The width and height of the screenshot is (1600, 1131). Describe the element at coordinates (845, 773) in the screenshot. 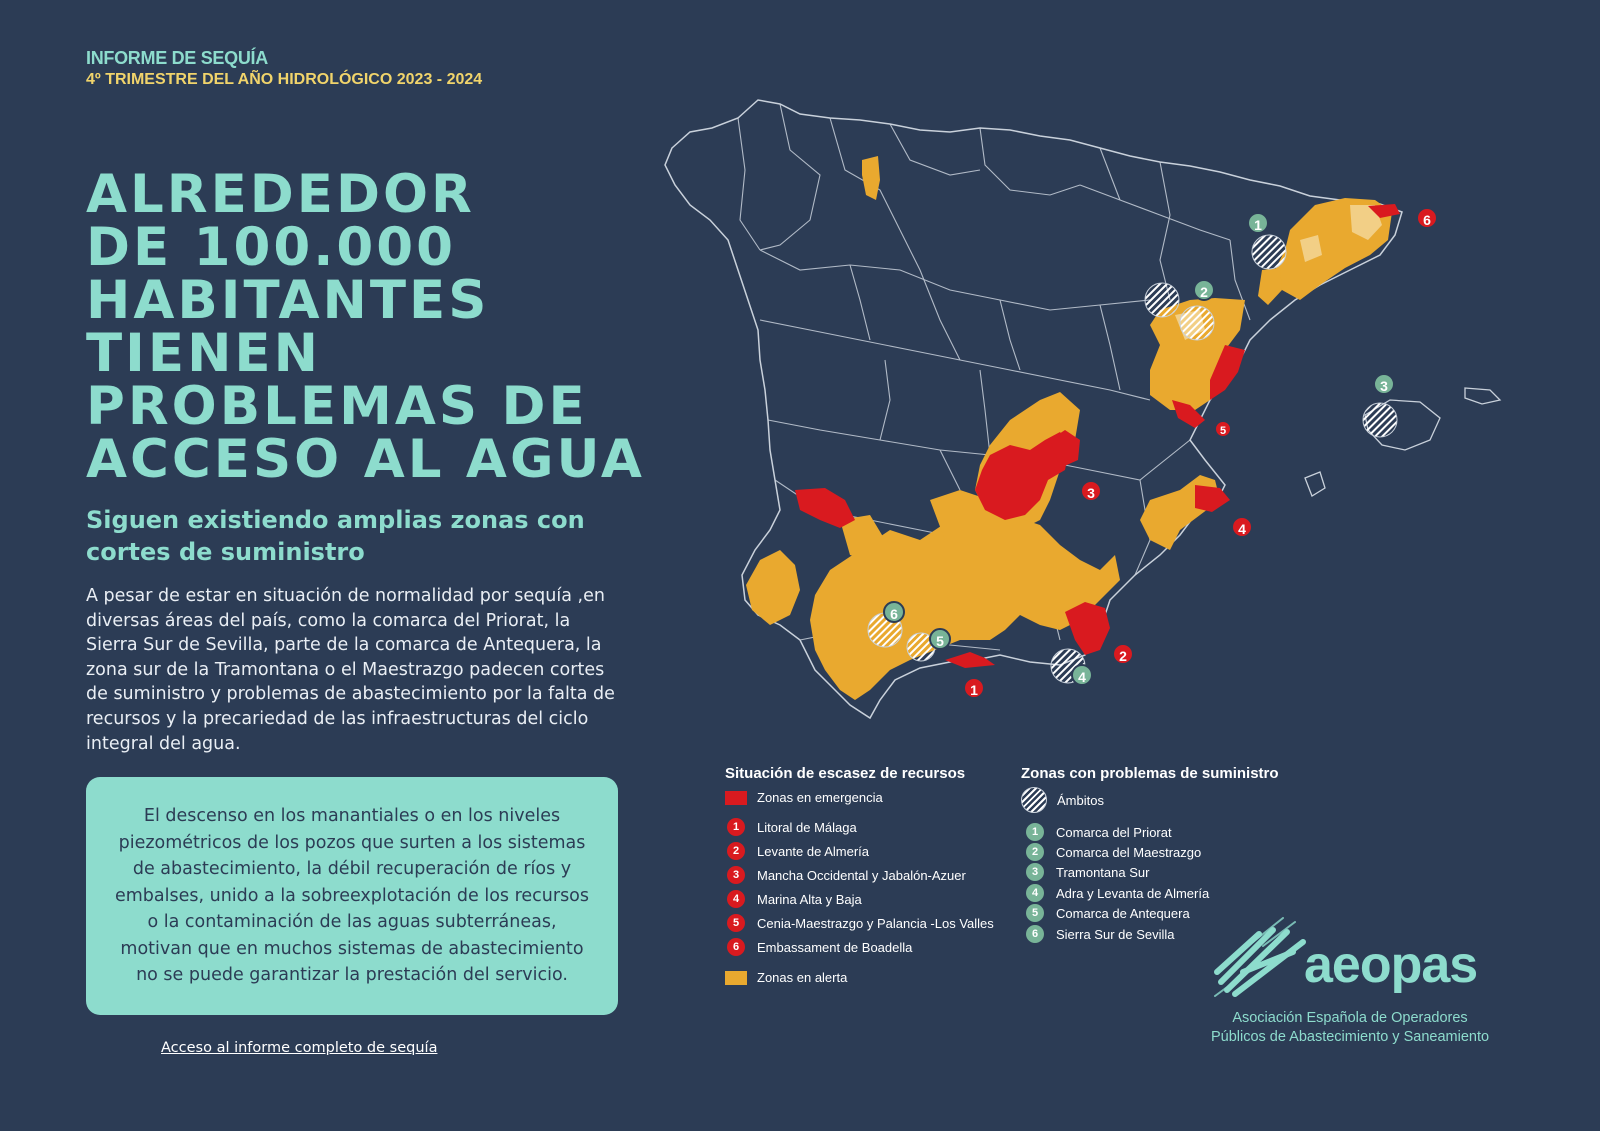

I see `legend-scarcity-title: Situación de escasez de recursos` at that location.